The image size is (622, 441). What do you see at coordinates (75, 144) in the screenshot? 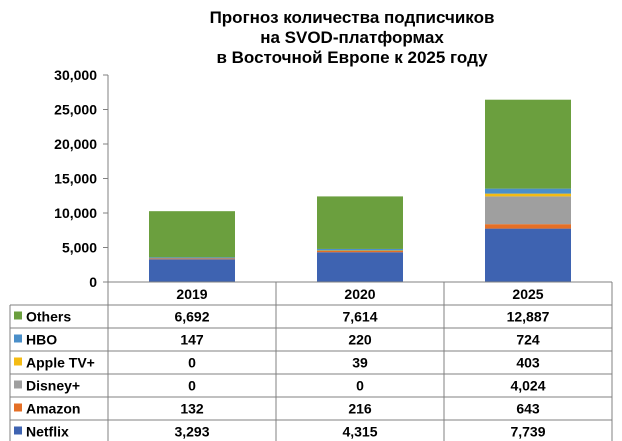
I see `y-tick-label: 20,000` at bounding box center [75, 144].